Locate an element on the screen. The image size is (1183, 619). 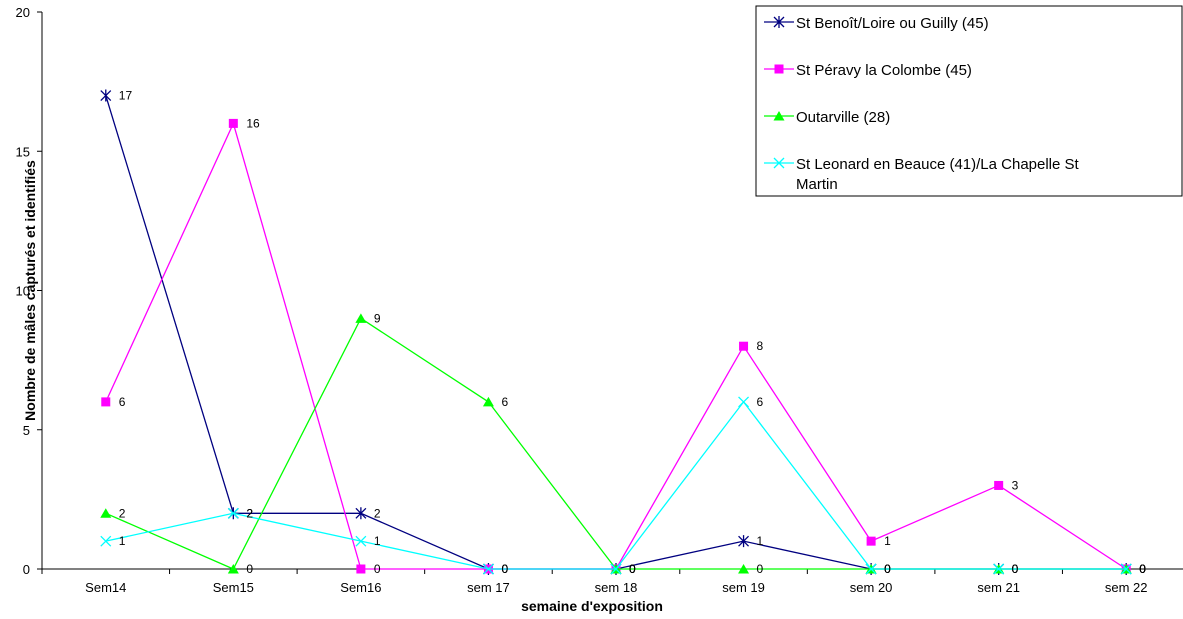
data-label: 3 is located at coordinates (1015, 485).